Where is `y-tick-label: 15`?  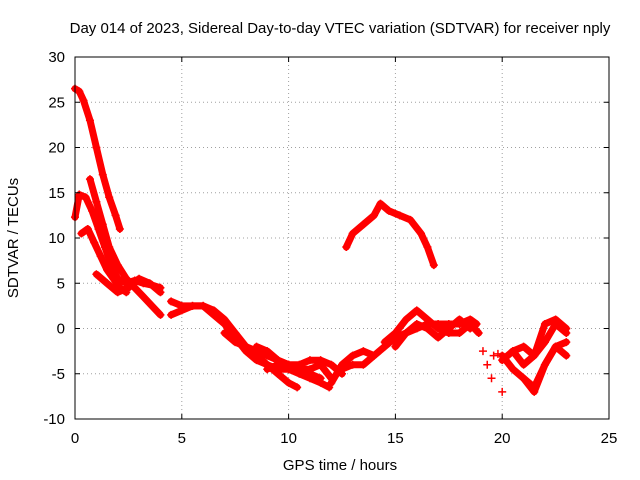 y-tick-label: 15 is located at coordinates (56, 193).